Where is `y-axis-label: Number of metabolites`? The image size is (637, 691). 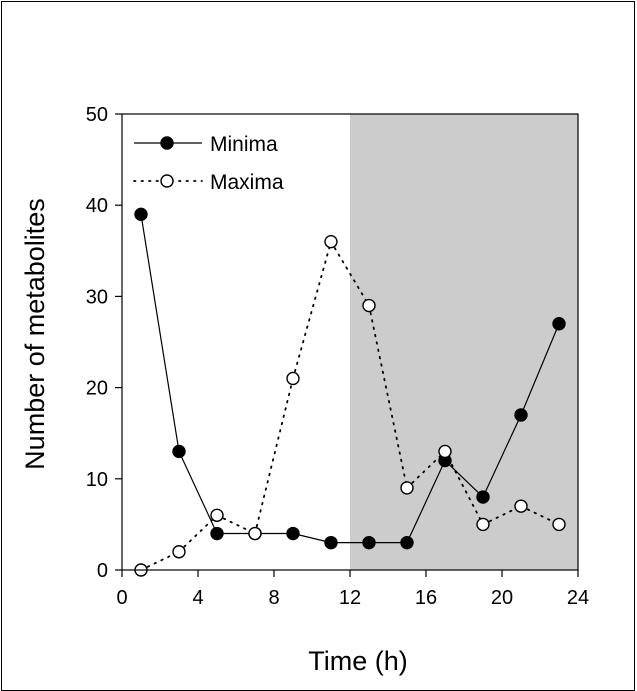
y-axis-label: Number of metabolites is located at coordinates (35, 334).